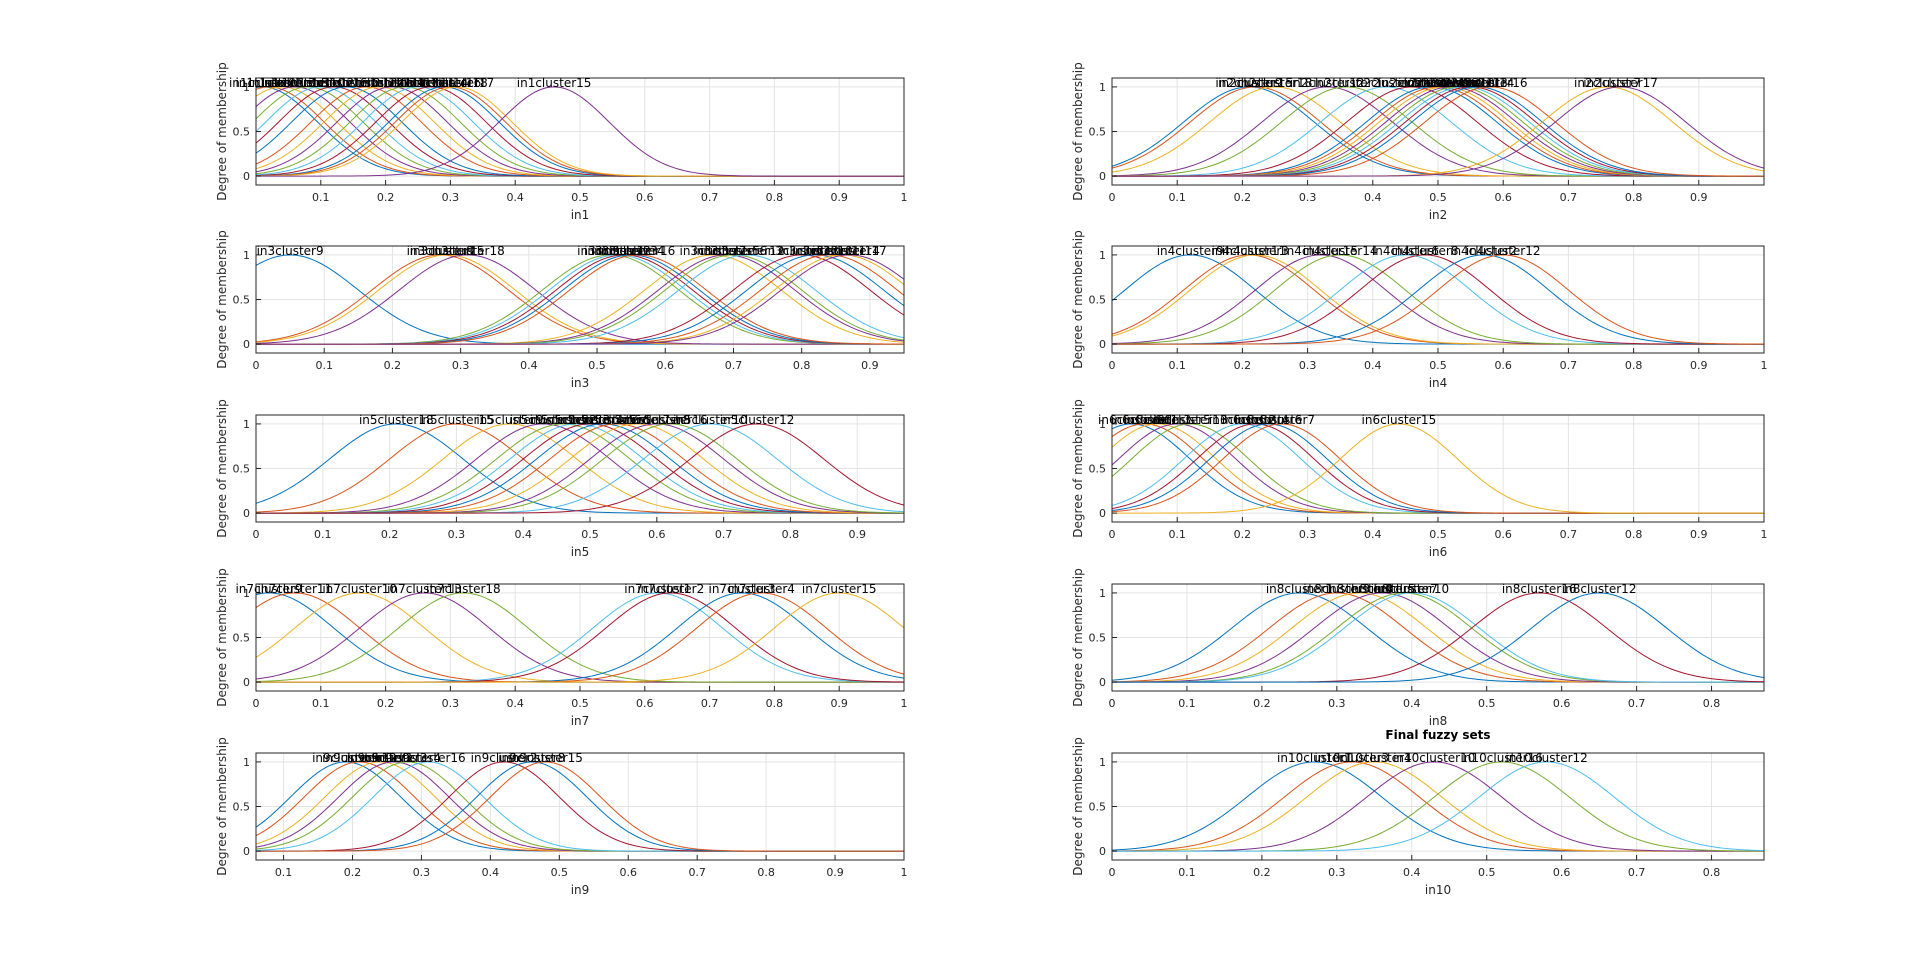 The width and height of the screenshot is (1920, 963). I want to click on x-tick-label: 0, so click(1112, 534).